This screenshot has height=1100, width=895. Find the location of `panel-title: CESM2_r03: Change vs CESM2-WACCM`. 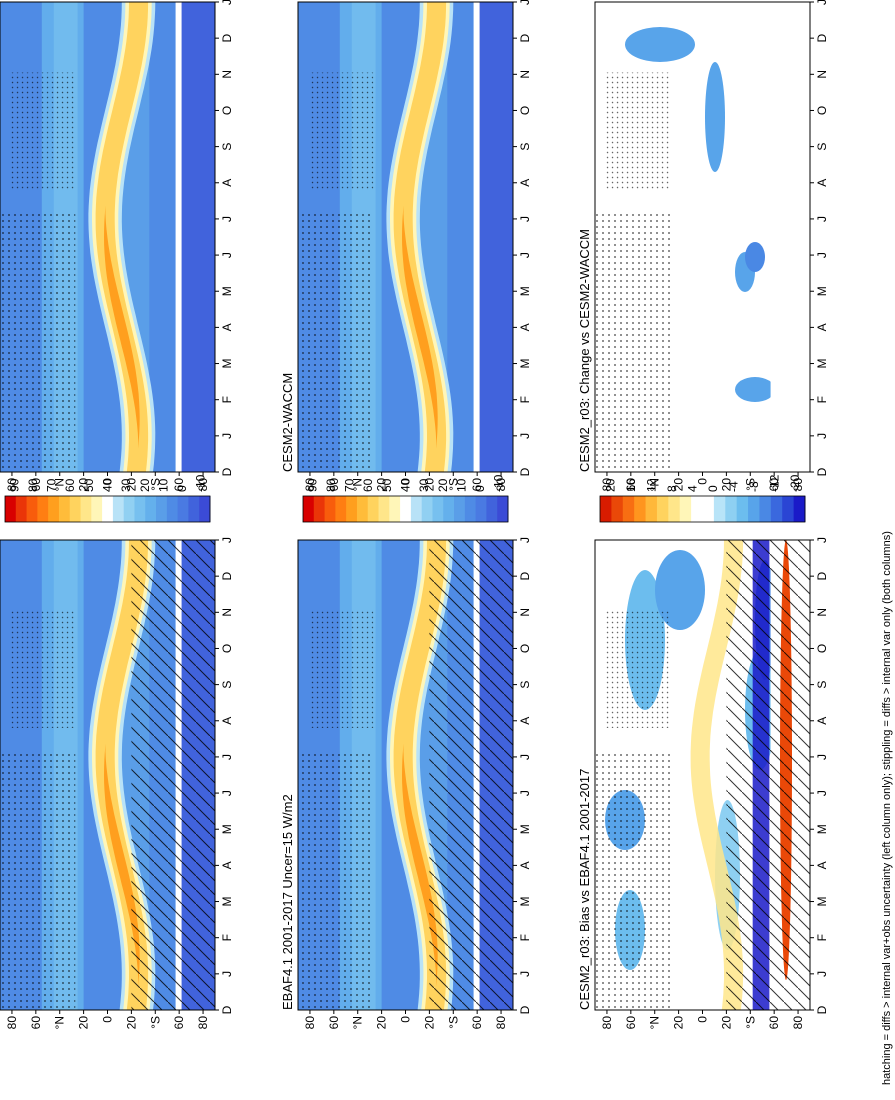

panel-title: CESM2_r03: Change vs CESM2-WACCM is located at coordinates (584, 350).